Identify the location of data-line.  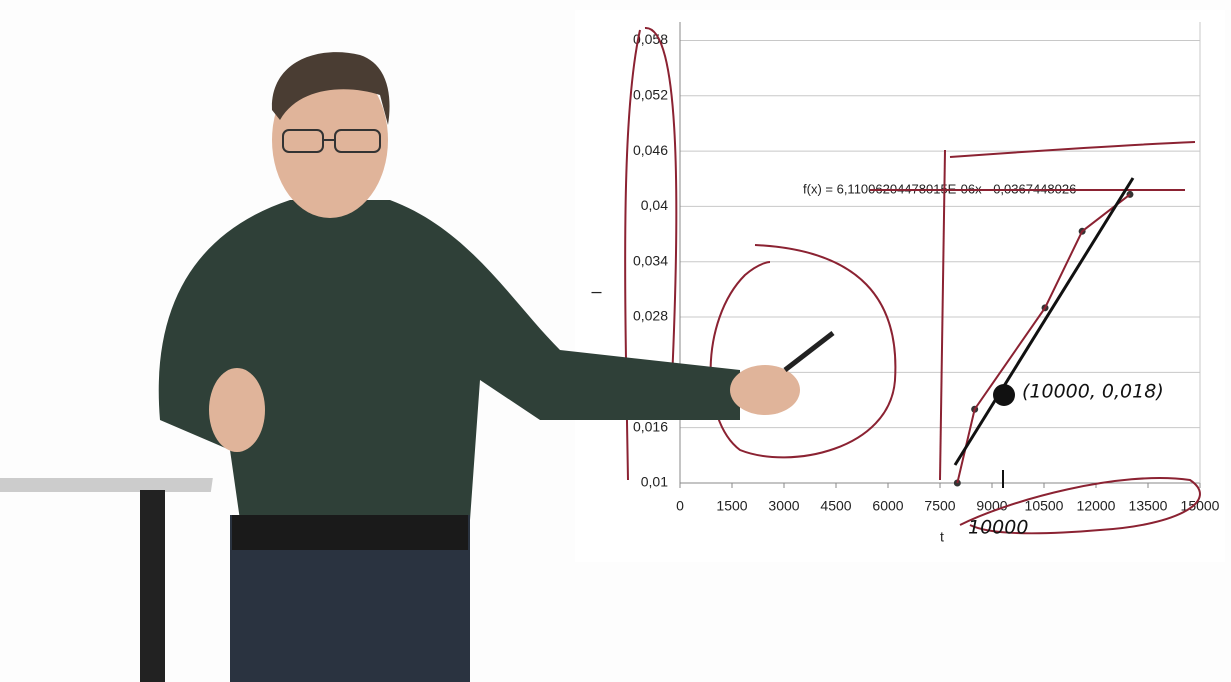
(1043, 338).